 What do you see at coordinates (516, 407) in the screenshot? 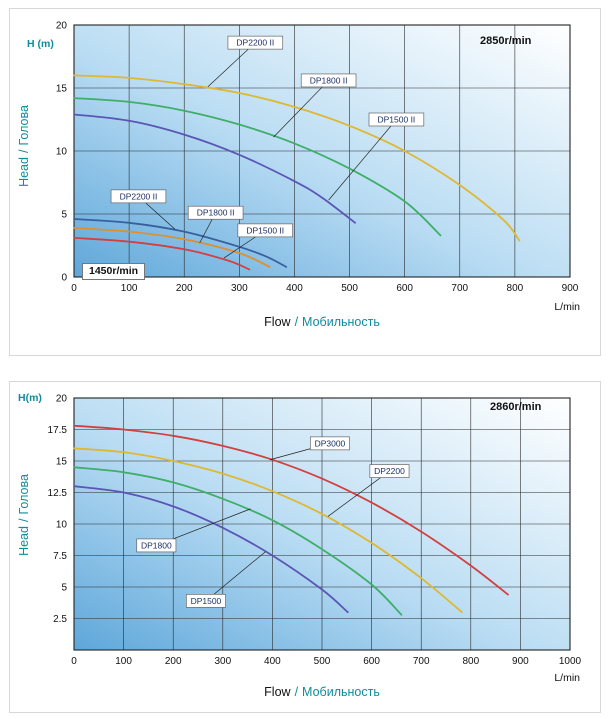
I see `rpm-label: 2860r/min` at bounding box center [516, 407].